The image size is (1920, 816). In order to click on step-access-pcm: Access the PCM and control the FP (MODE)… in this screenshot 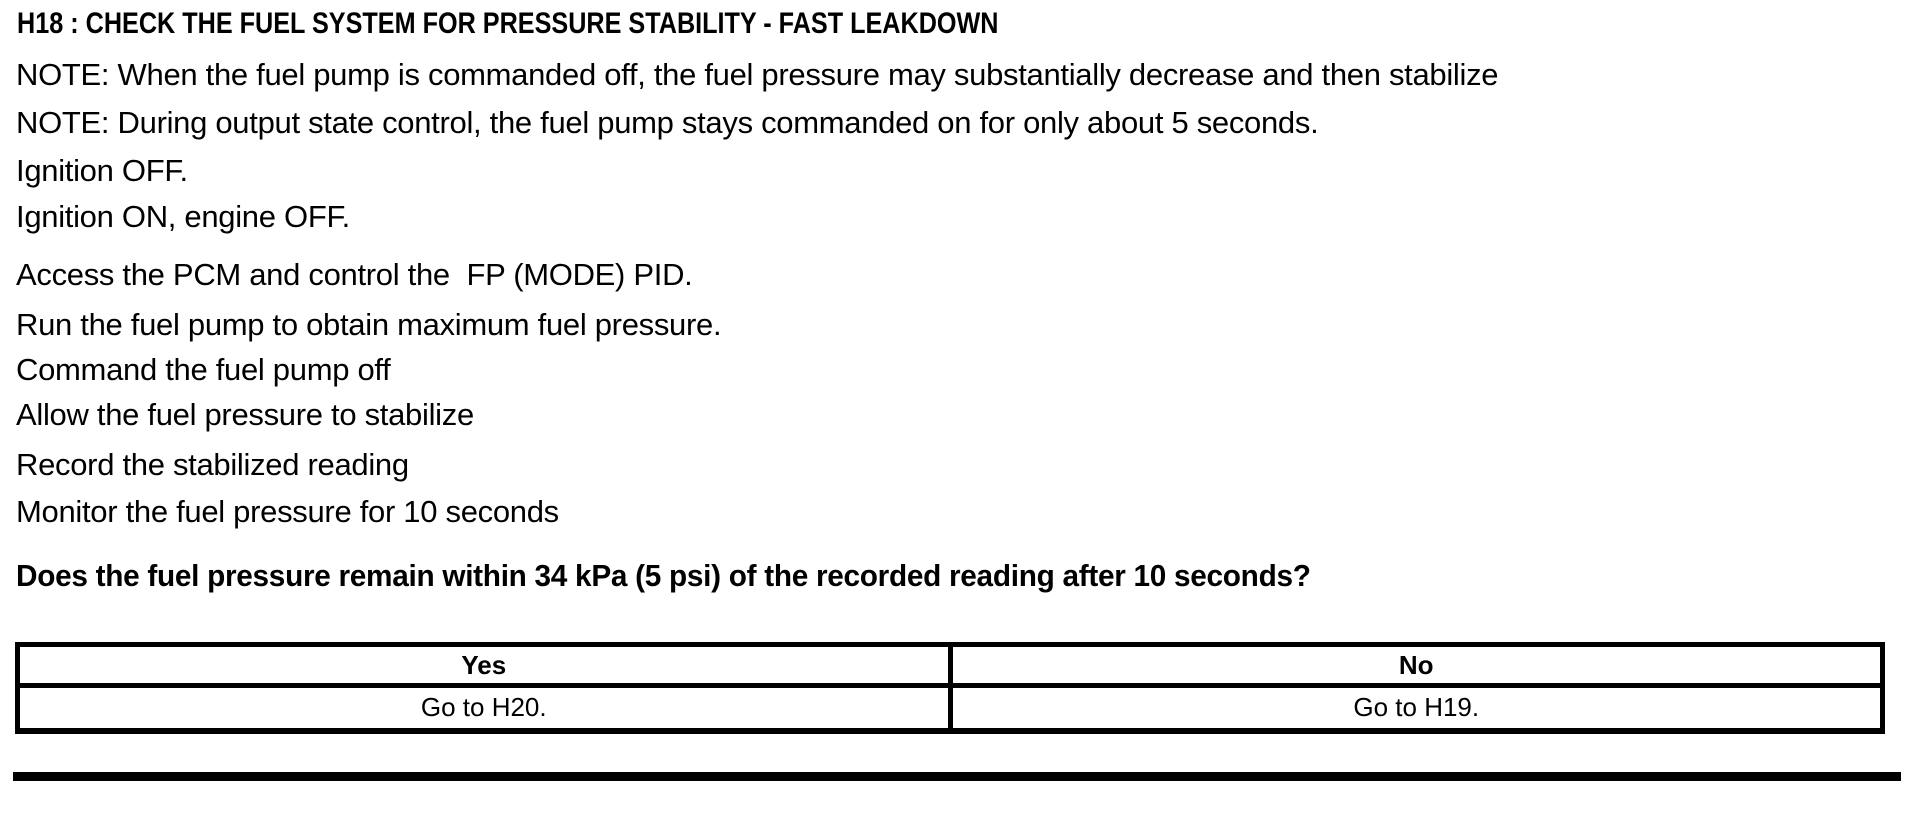, I will do `click(354, 274)`.